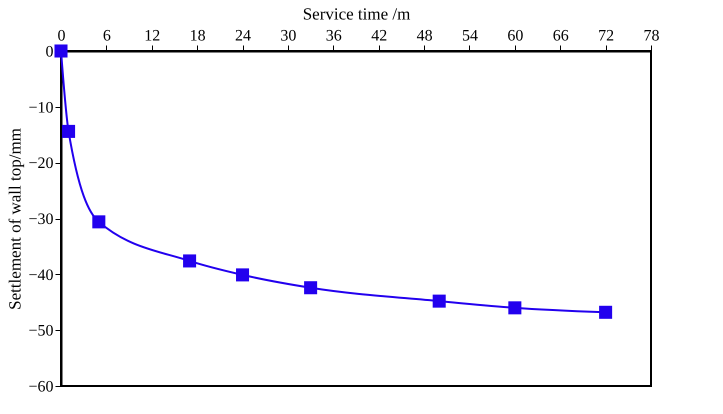 This screenshot has width=723, height=414. I want to click on x-tick-label: 60, so click(515, 36).